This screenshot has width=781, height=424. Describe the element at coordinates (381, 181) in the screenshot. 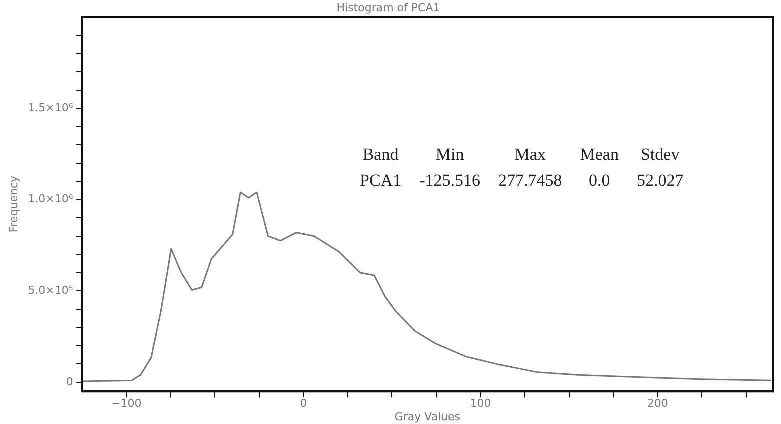

I see `annotation: PCA1` at that location.